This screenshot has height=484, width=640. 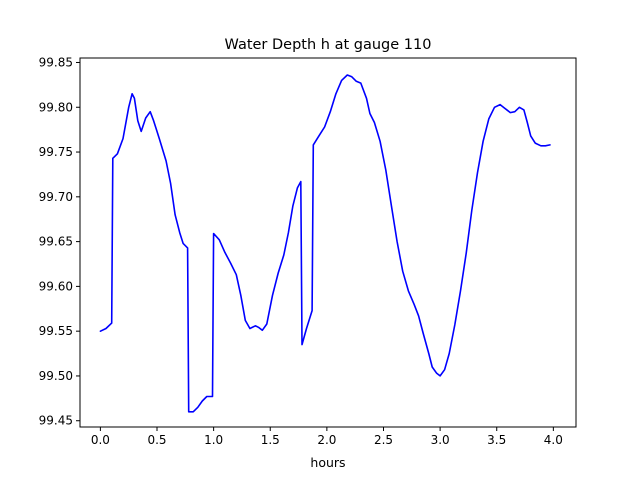 What do you see at coordinates (56, 331) in the screenshot?
I see `y-tick-label: 99.55` at bounding box center [56, 331].